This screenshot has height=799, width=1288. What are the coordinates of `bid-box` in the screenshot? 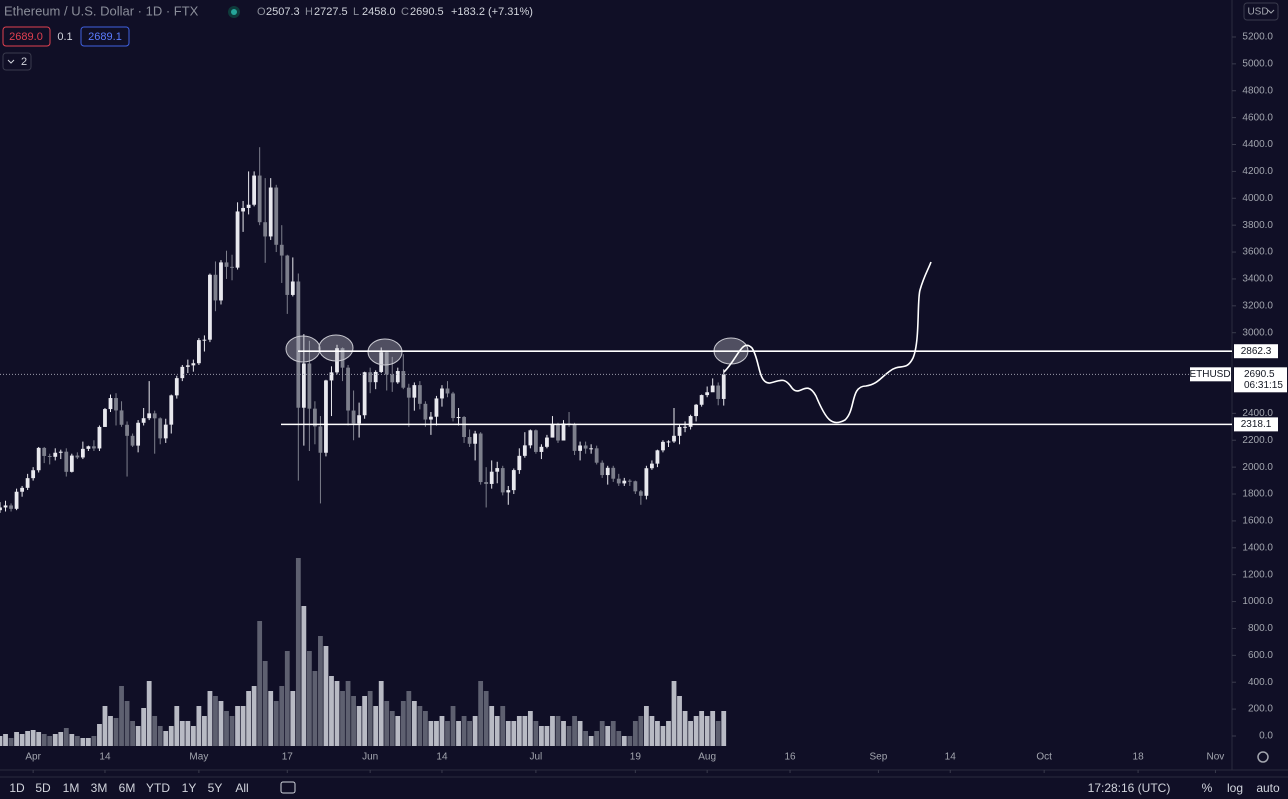 It's located at (26, 36).